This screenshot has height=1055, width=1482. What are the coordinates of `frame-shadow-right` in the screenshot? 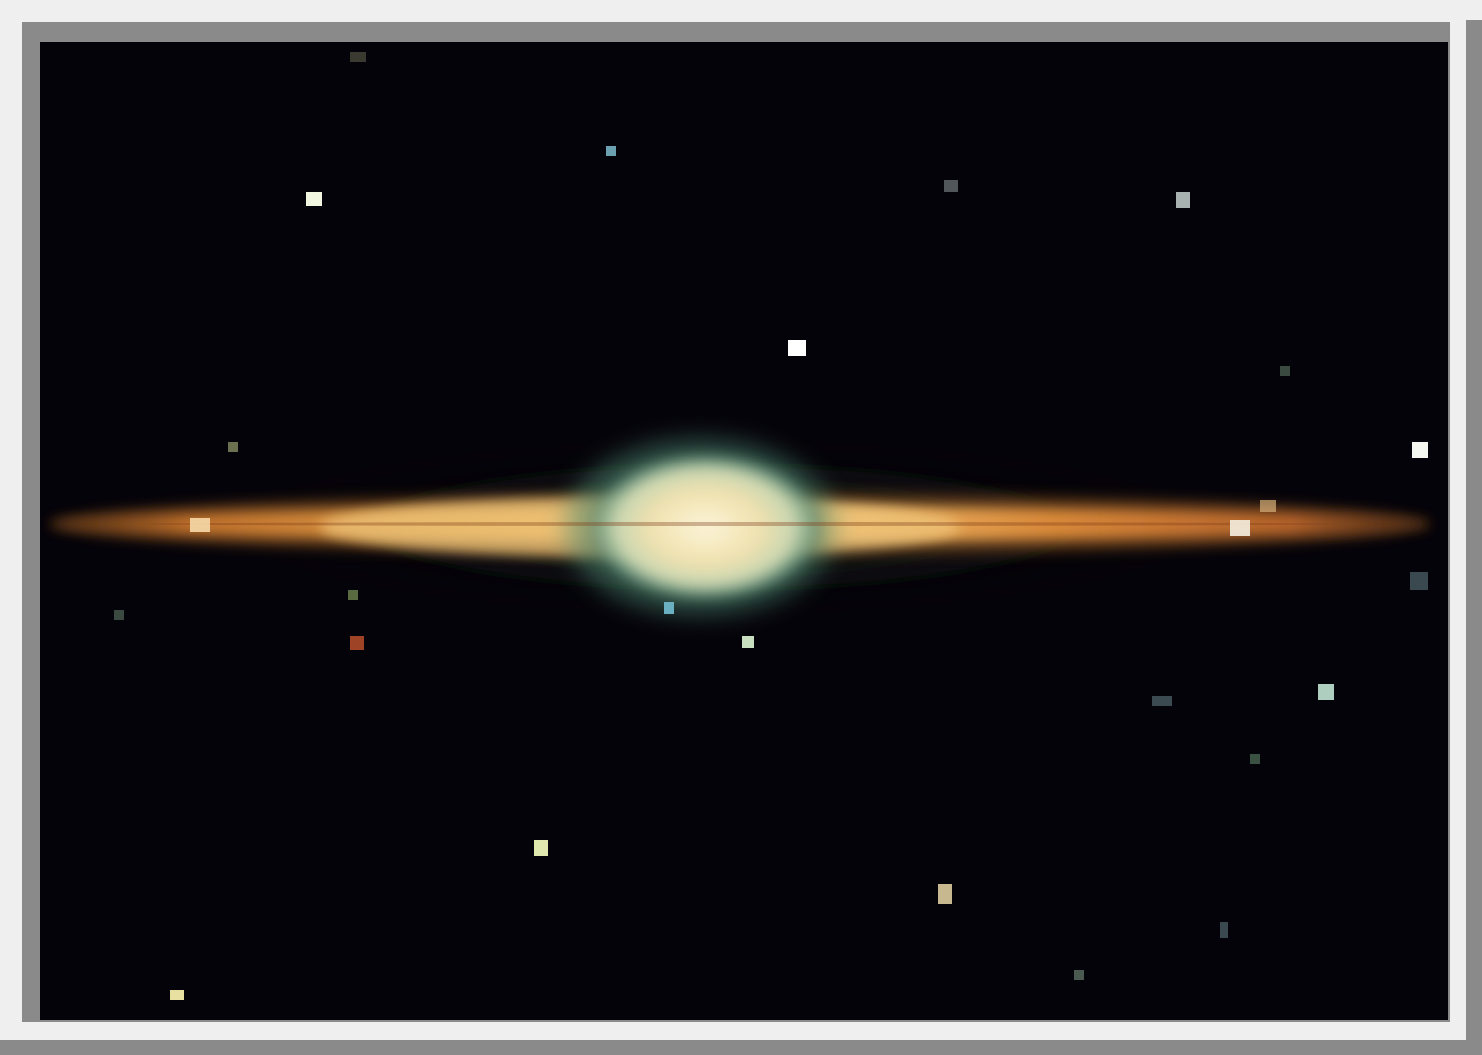 It's located at (1474, 530).